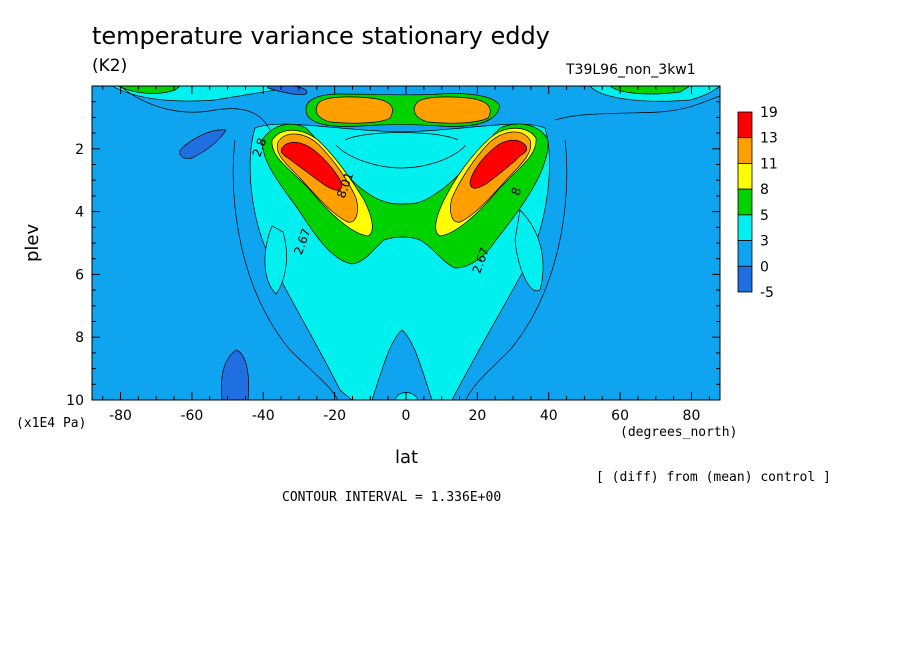  I want to click on contour-label: 2.8, so click(260, 147).